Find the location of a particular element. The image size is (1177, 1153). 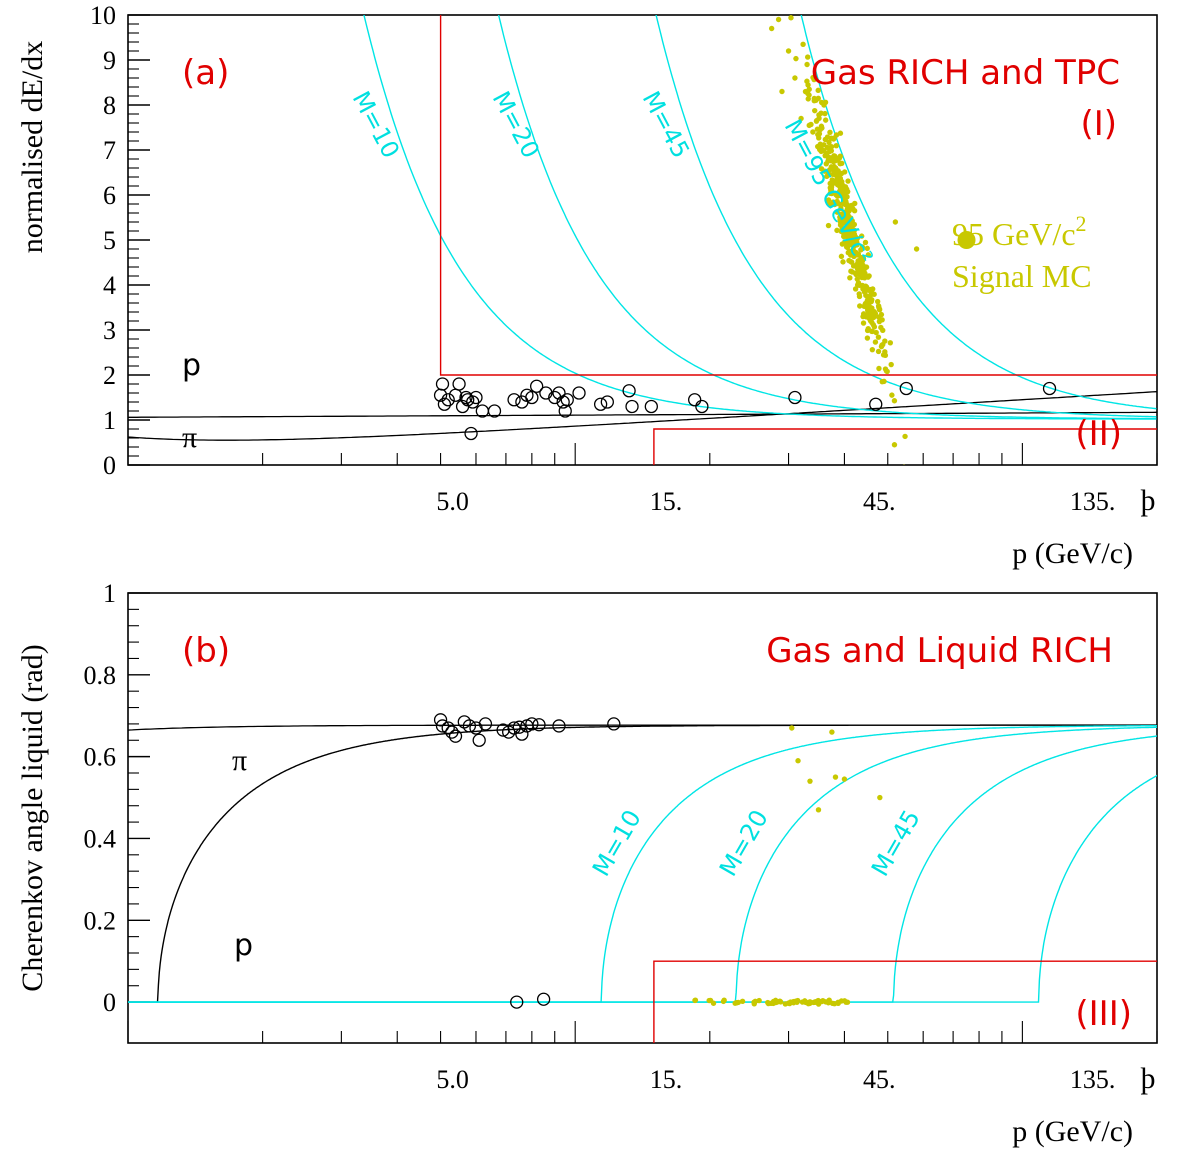

y-axis-label-b: Cherenkov angle liquid (rad) is located at coordinates (32, 817).